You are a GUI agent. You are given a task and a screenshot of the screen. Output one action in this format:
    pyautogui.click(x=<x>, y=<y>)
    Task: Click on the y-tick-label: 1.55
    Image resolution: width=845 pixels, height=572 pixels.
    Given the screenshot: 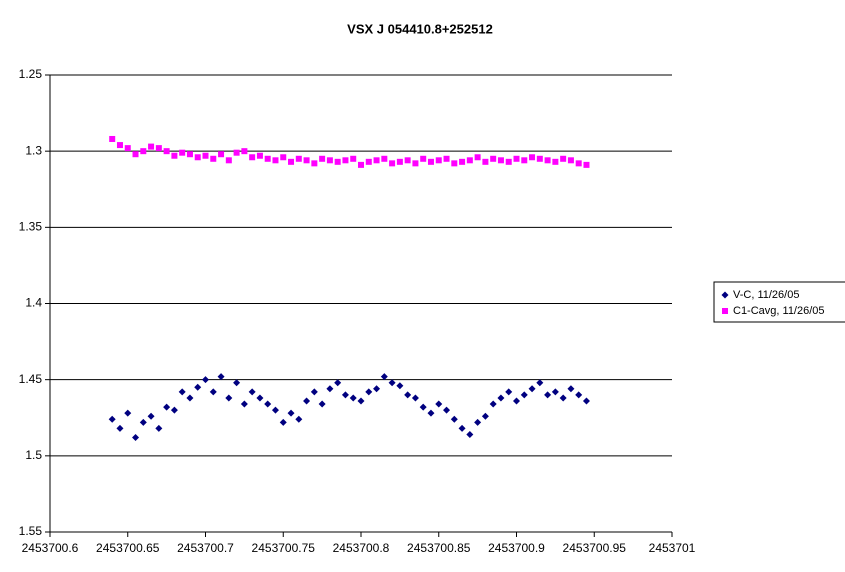 What is the action you would take?
    pyautogui.click(x=31, y=531)
    